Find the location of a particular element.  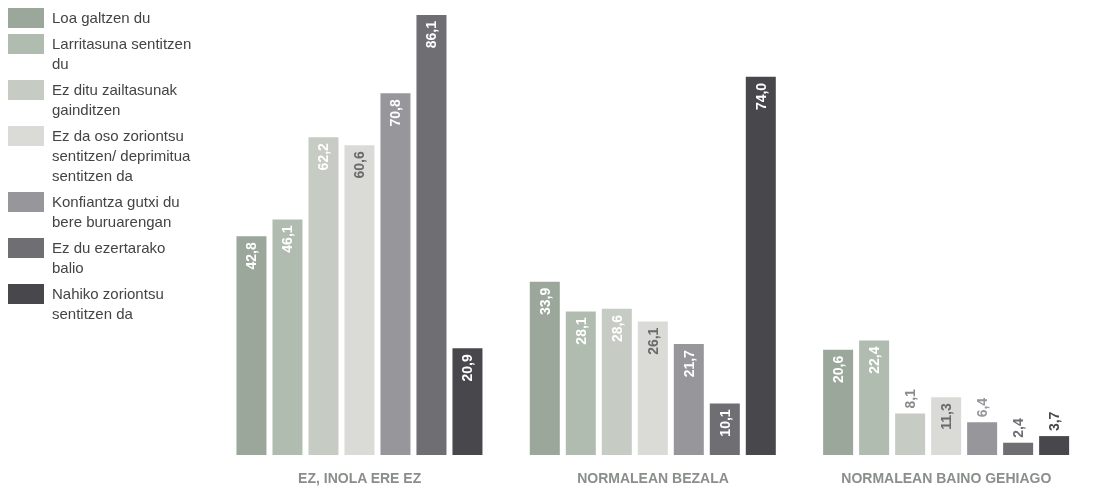

x-tick-label: NORMALEAN BAINO GEHIAGO is located at coordinates (946, 477).